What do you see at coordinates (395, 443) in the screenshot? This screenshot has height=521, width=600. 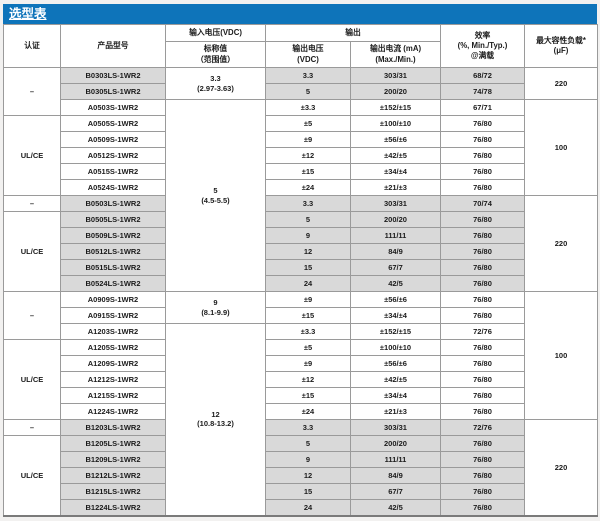 I see `output-current-cell: 200/20` at bounding box center [395, 443].